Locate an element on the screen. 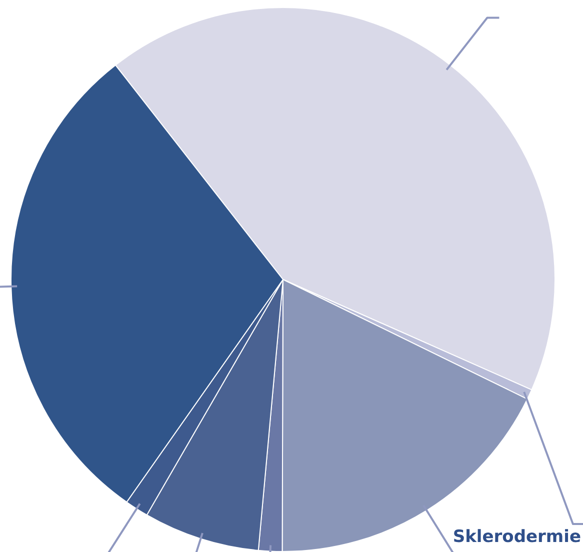 The width and height of the screenshot is (583, 552). slice-label: Sklerodermie is located at coordinates (516, 537).